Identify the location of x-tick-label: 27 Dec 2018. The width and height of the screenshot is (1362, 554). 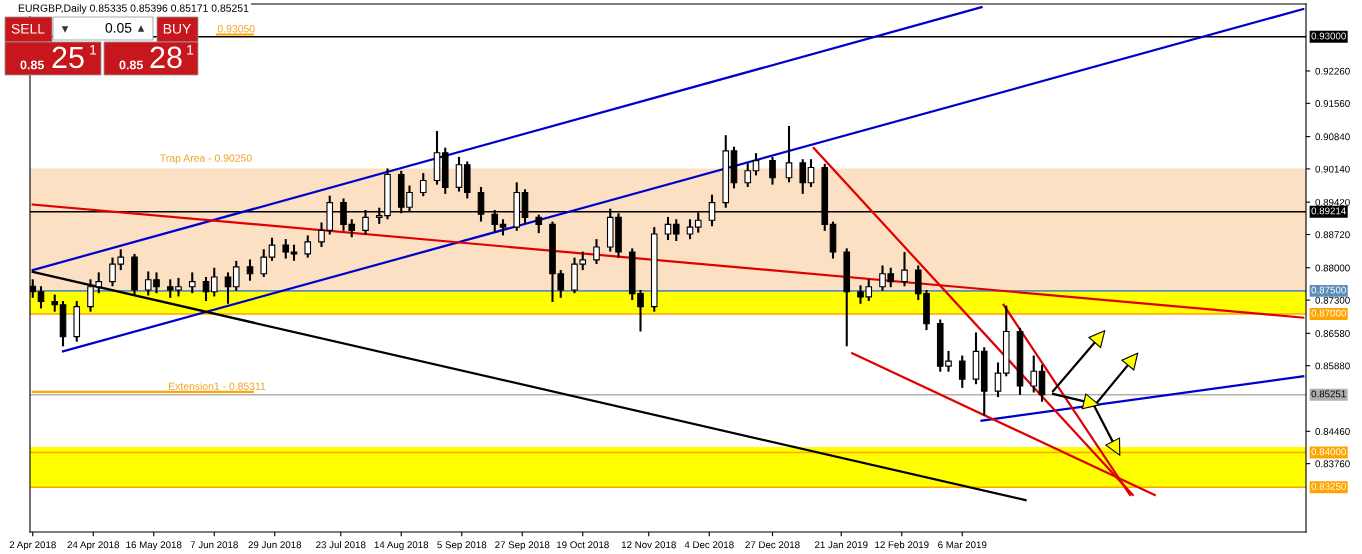
(772, 545).